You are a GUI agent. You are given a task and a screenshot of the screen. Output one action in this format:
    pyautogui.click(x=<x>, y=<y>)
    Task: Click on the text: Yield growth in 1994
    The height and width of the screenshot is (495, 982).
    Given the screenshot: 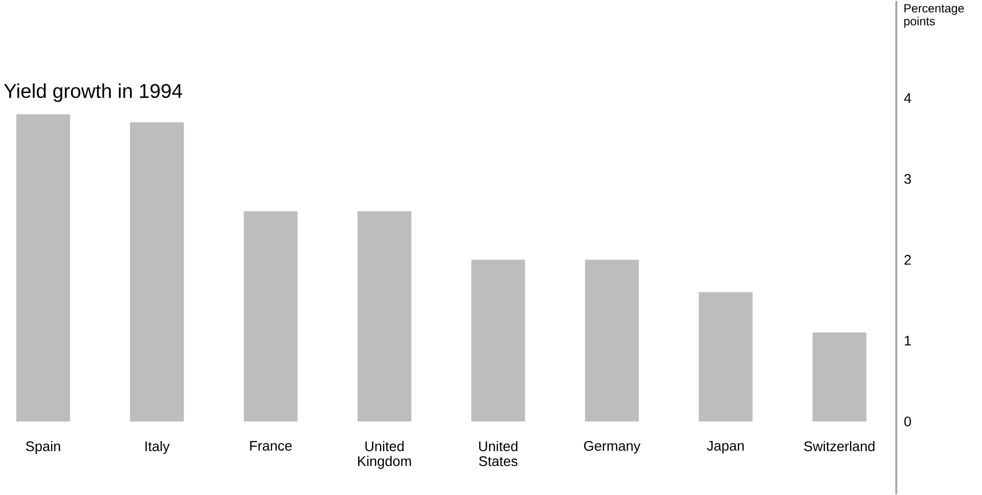 What is the action you would take?
    pyautogui.click(x=93, y=92)
    